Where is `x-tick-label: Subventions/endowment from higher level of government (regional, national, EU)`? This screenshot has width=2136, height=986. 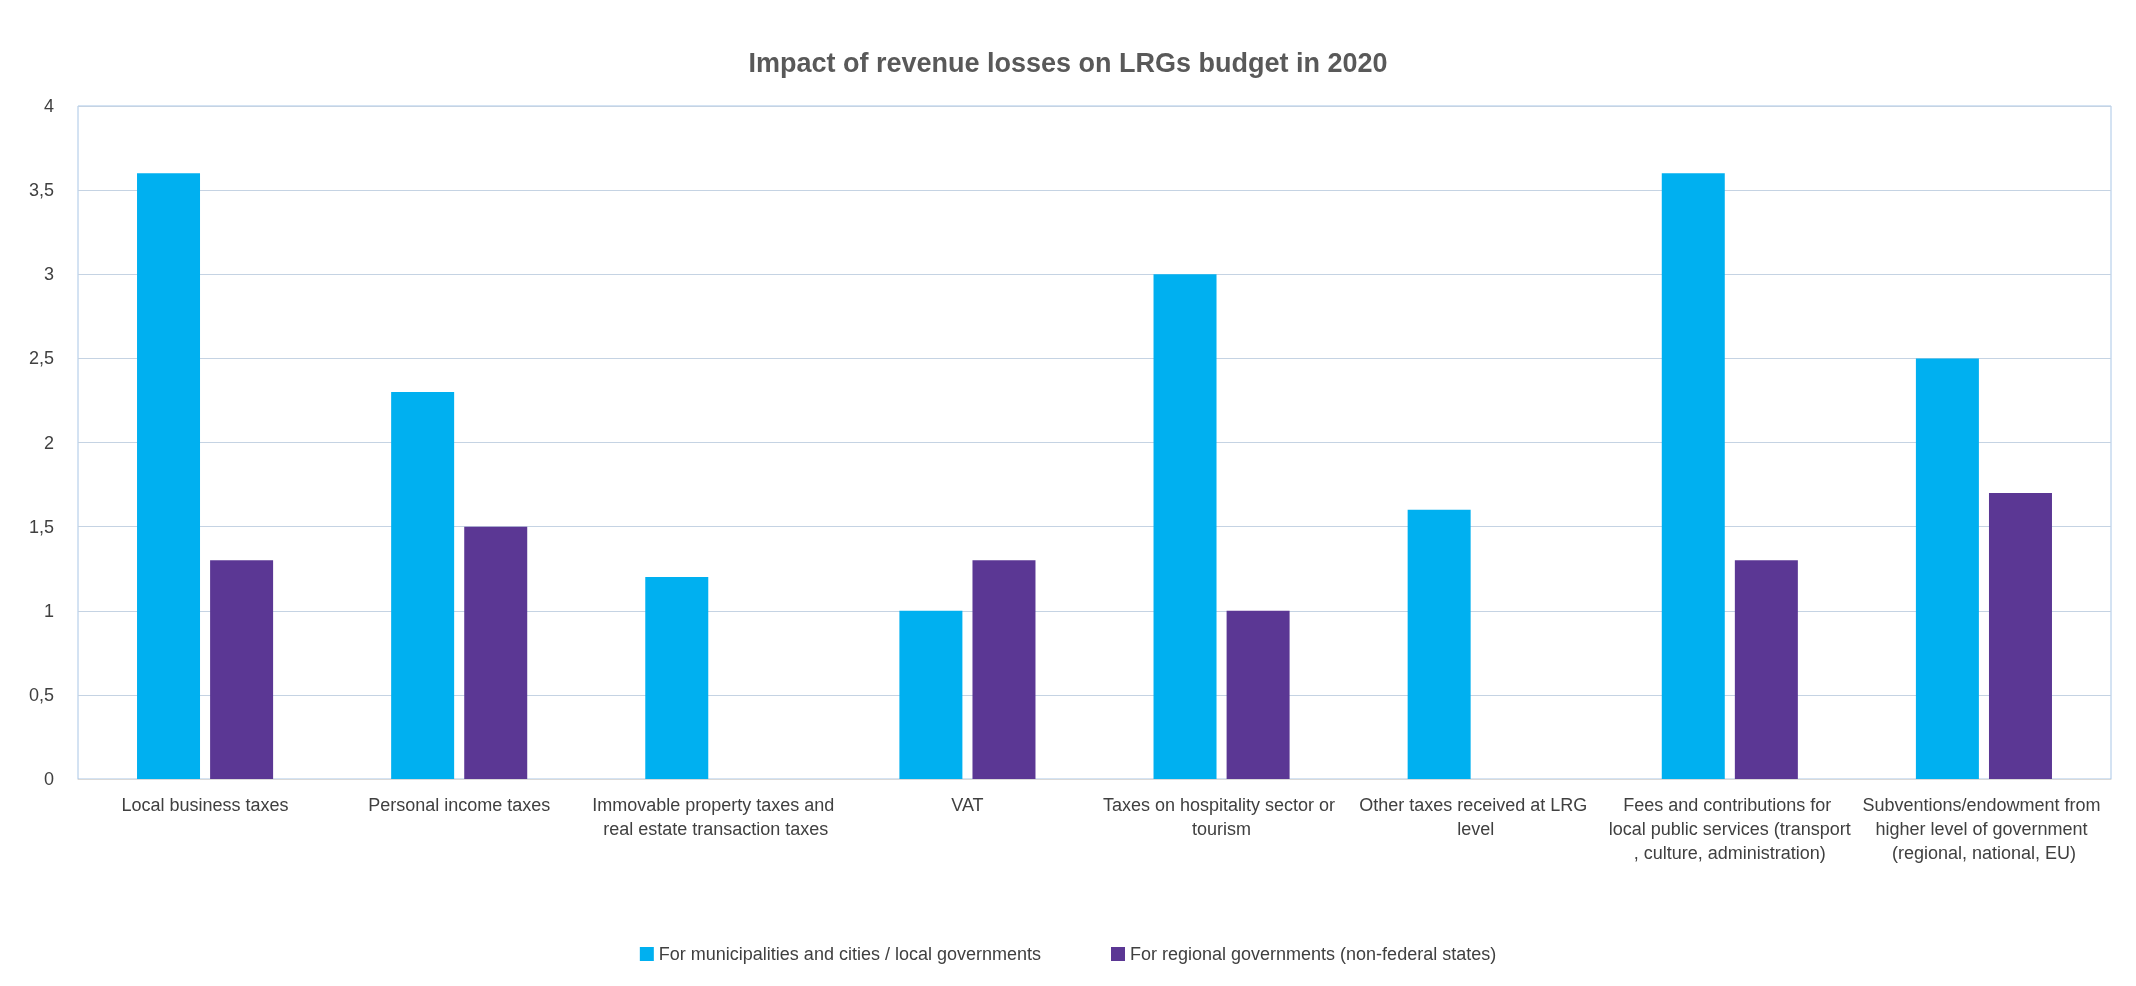
x-tick-label: Subventions/endowment from higher level of government (regional, national, EU) is located at coordinates (1984, 829).